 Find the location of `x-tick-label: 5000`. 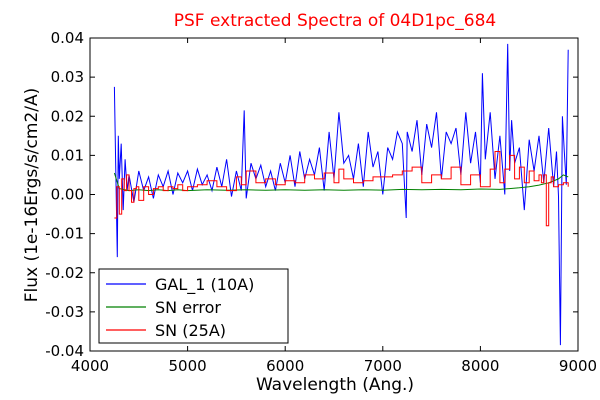

x-tick-label: 5000 is located at coordinates (188, 366).